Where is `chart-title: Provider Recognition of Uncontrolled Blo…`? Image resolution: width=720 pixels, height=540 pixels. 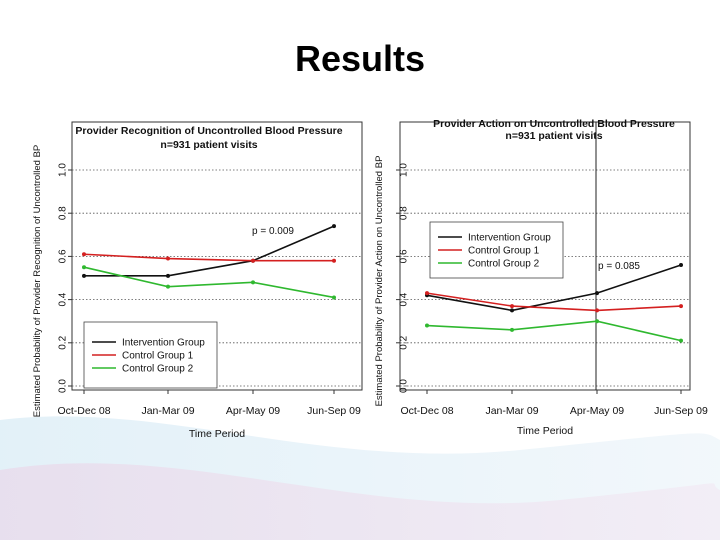 chart-title: Provider Recognition of Uncontrolled Blo… is located at coordinates (208, 131).